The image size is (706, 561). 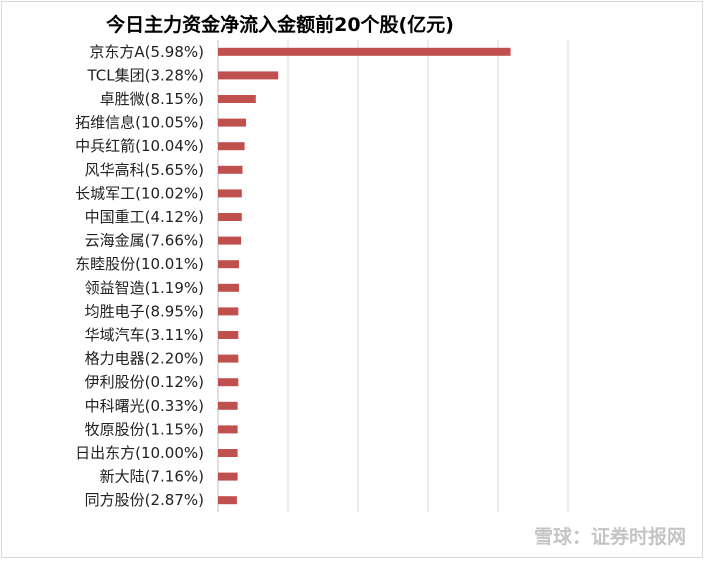 What do you see at coordinates (139, 146) in the screenshot?
I see `category-label: 中兵红箭(10.04%)` at bounding box center [139, 146].